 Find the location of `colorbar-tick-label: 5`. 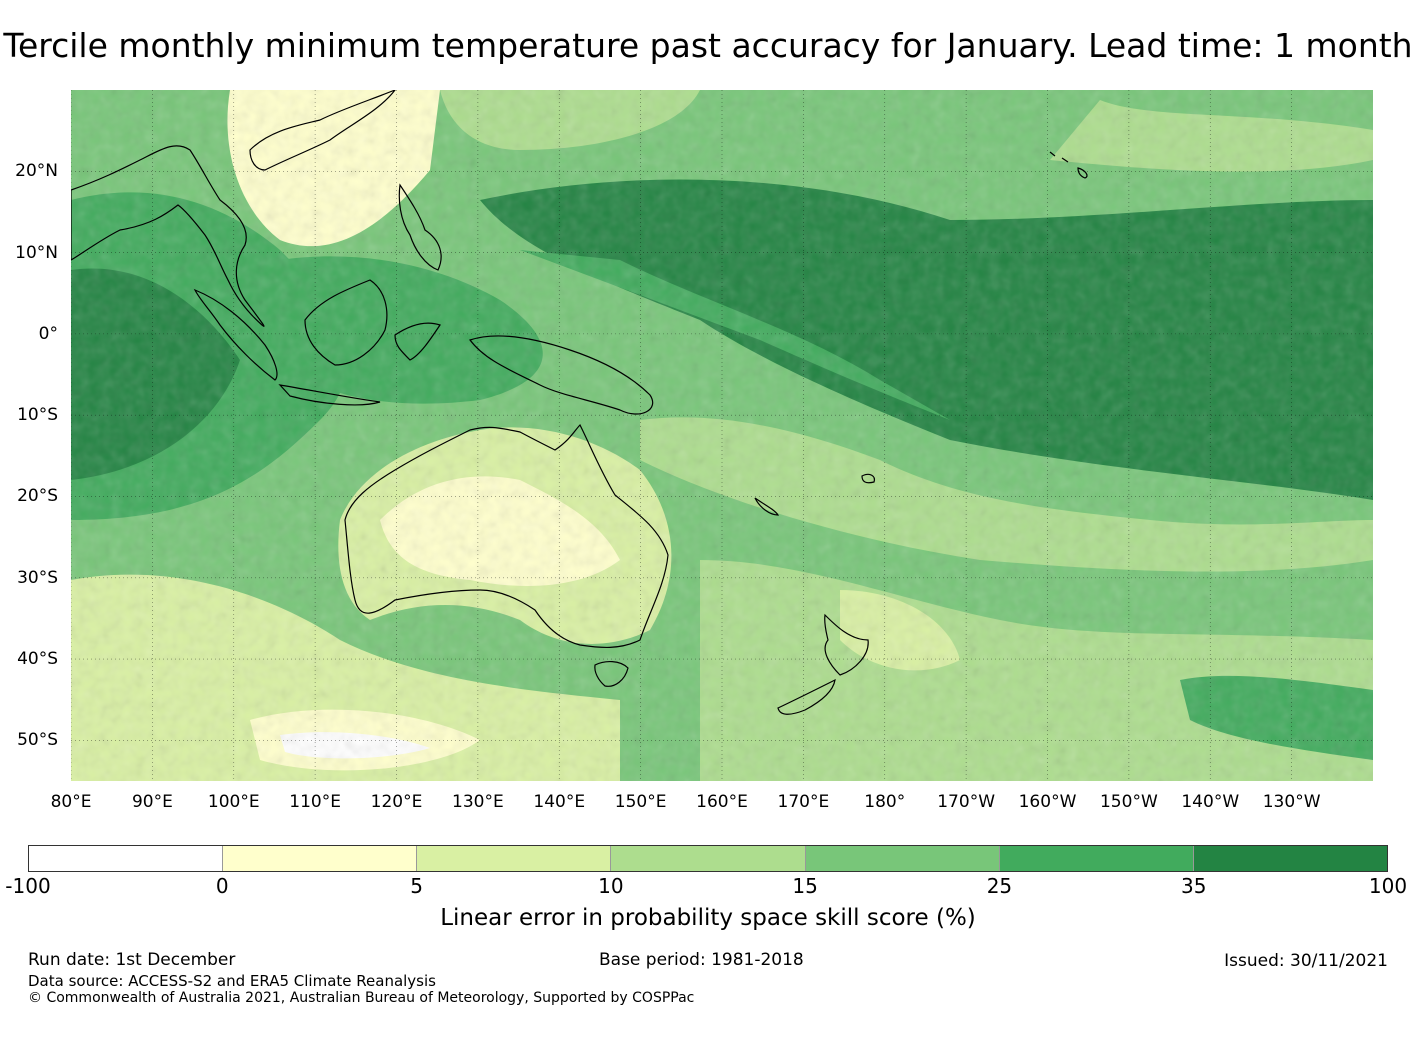

colorbar-tick-label: 5 is located at coordinates (416, 886).